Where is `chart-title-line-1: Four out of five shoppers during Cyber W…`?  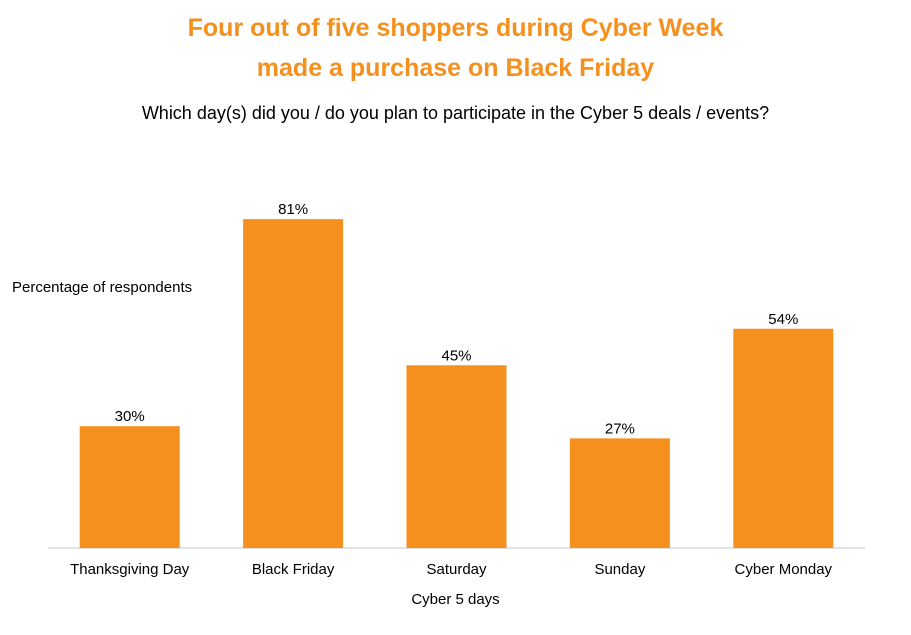
chart-title-line-1: Four out of five shoppers during Cyber W… is located at coordinates (455, 28).